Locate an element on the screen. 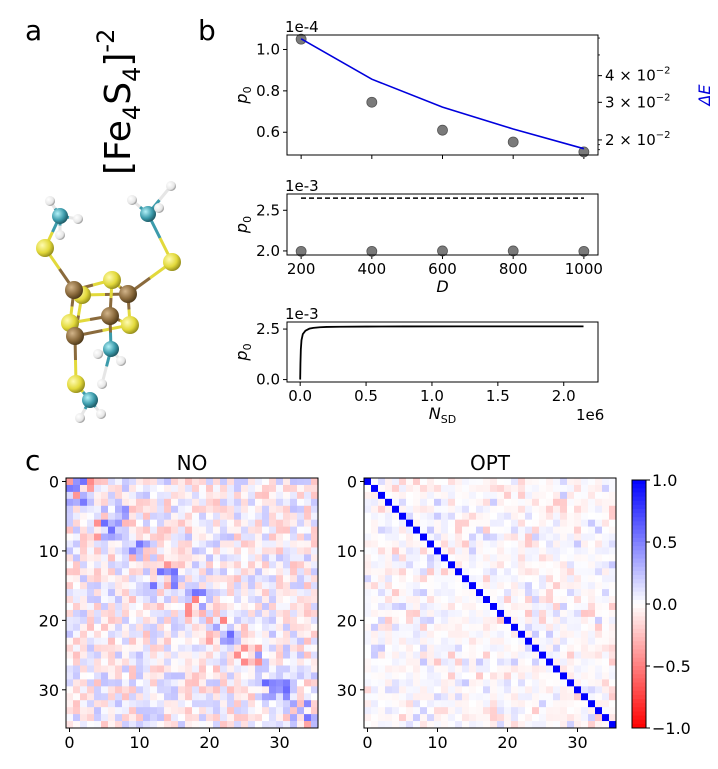  y-axis-label: p0 is located at coordinates (243, 225).